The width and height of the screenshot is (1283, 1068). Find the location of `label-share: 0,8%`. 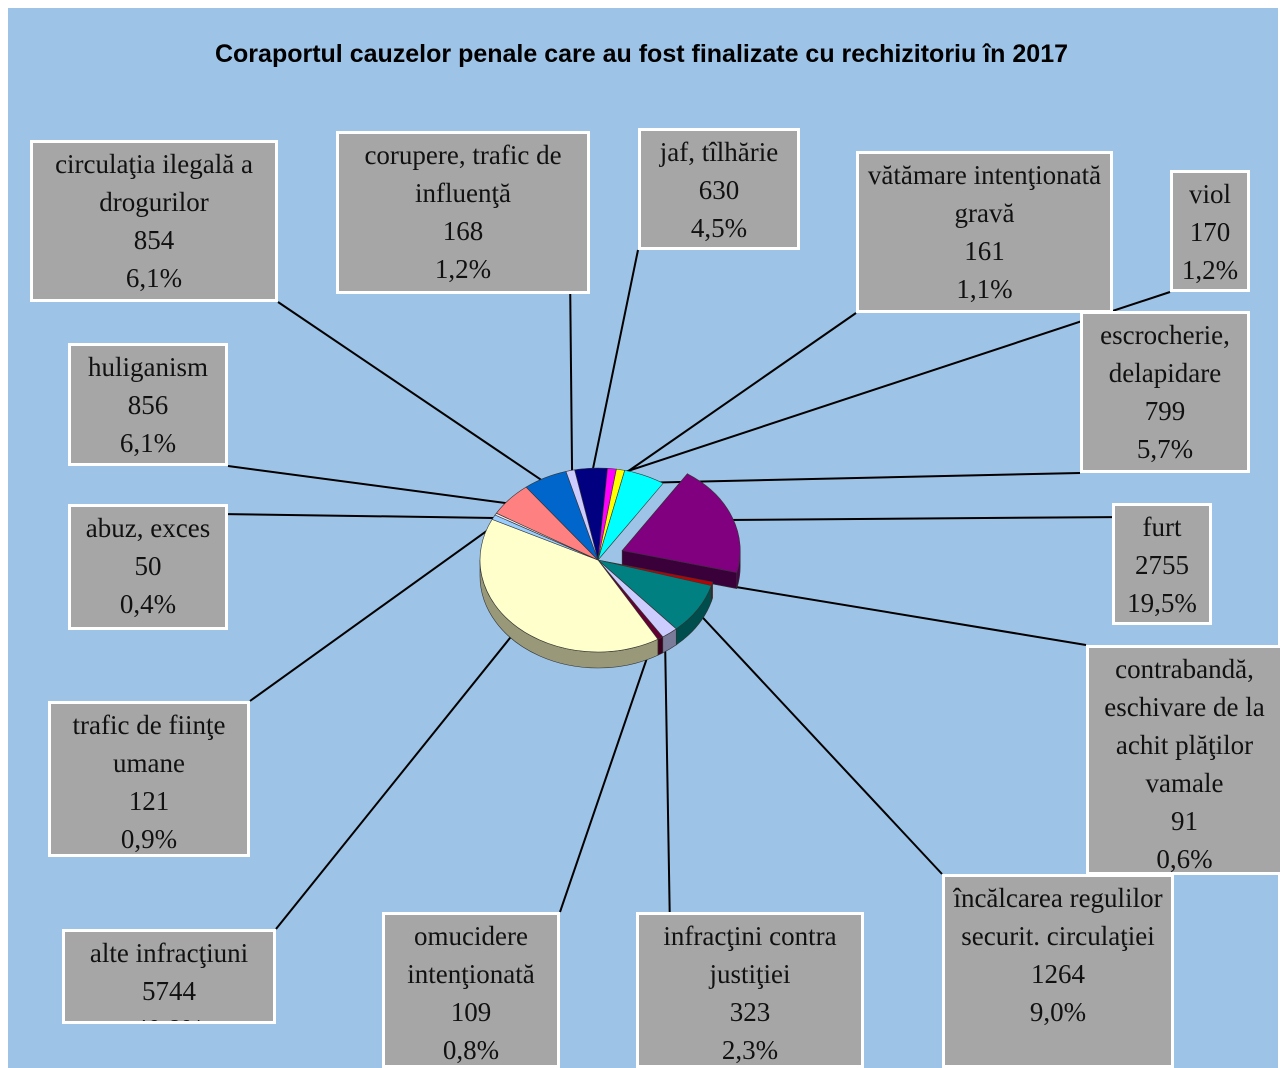

label-share: 0,8% is located at coordinates (471, 1050).